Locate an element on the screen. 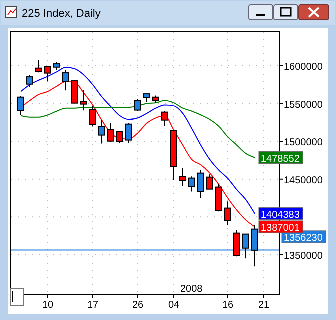 This screenshot has height=320, width=336. data-label: 1404383 is located at coordinates (280, 215).